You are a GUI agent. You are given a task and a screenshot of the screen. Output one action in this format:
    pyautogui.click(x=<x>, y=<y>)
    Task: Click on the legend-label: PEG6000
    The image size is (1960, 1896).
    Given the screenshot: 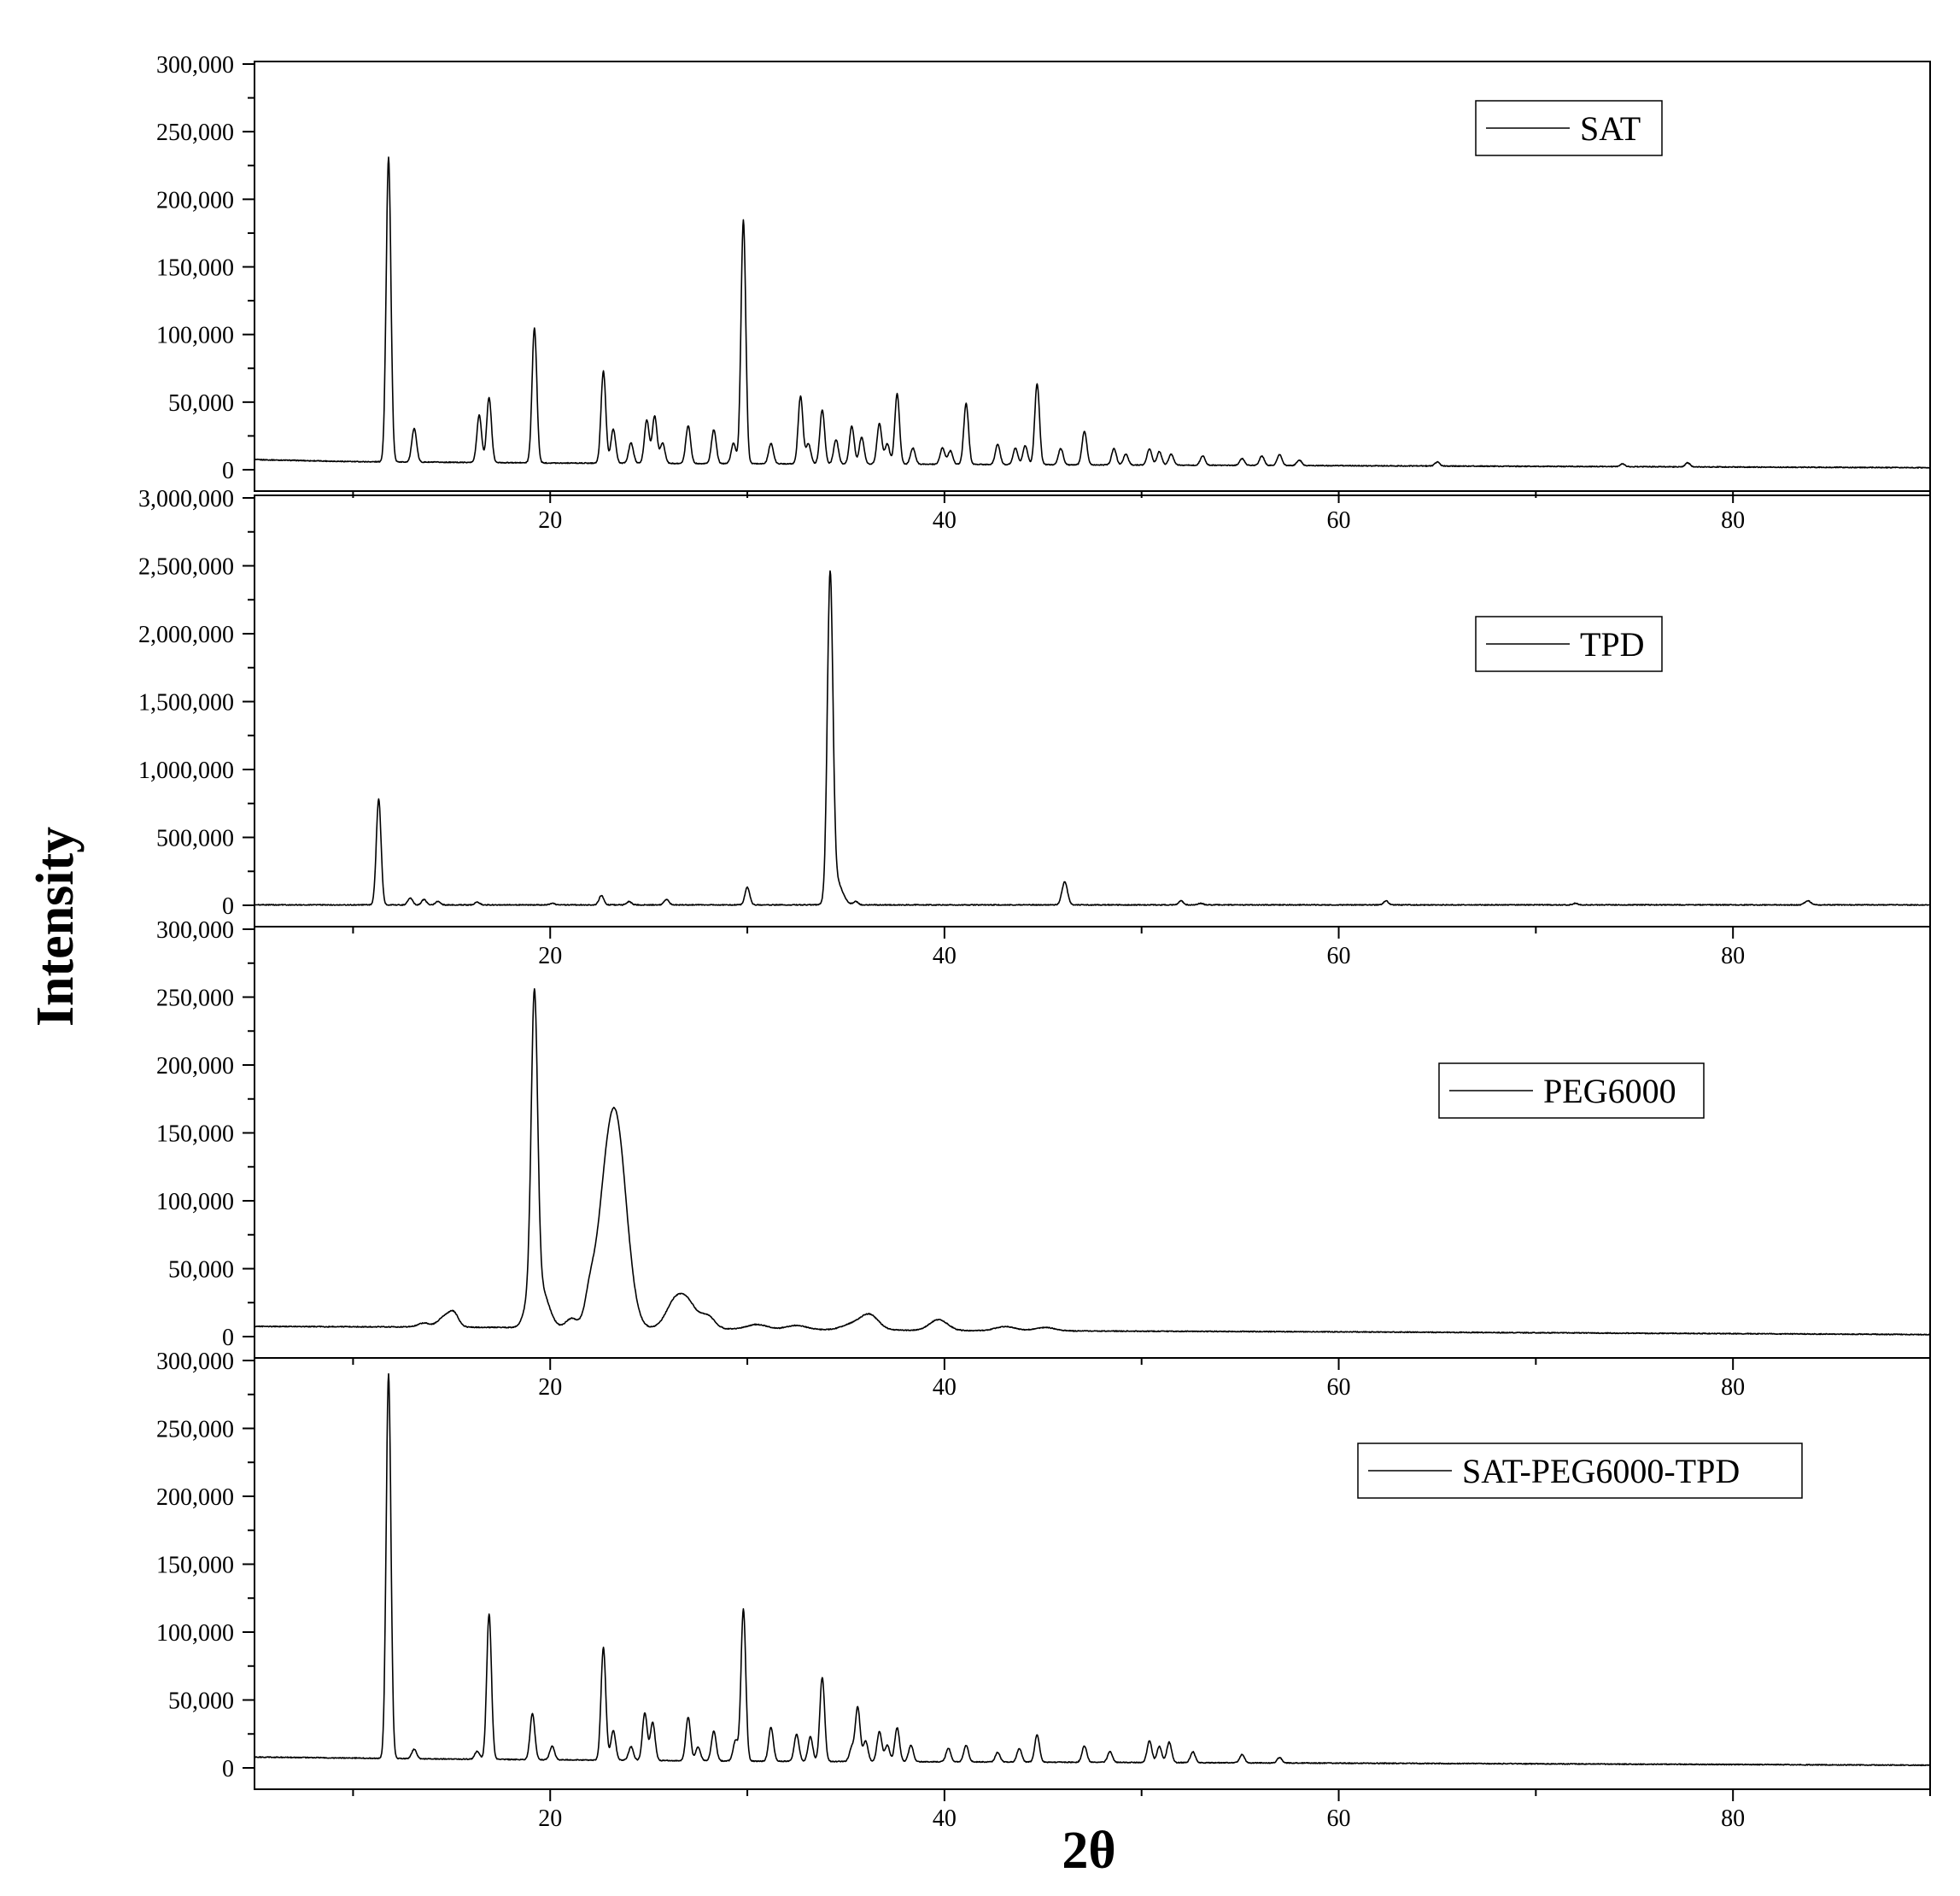 What is the action you would take?
    pyautogui.click(x=1609, y=1091)
    